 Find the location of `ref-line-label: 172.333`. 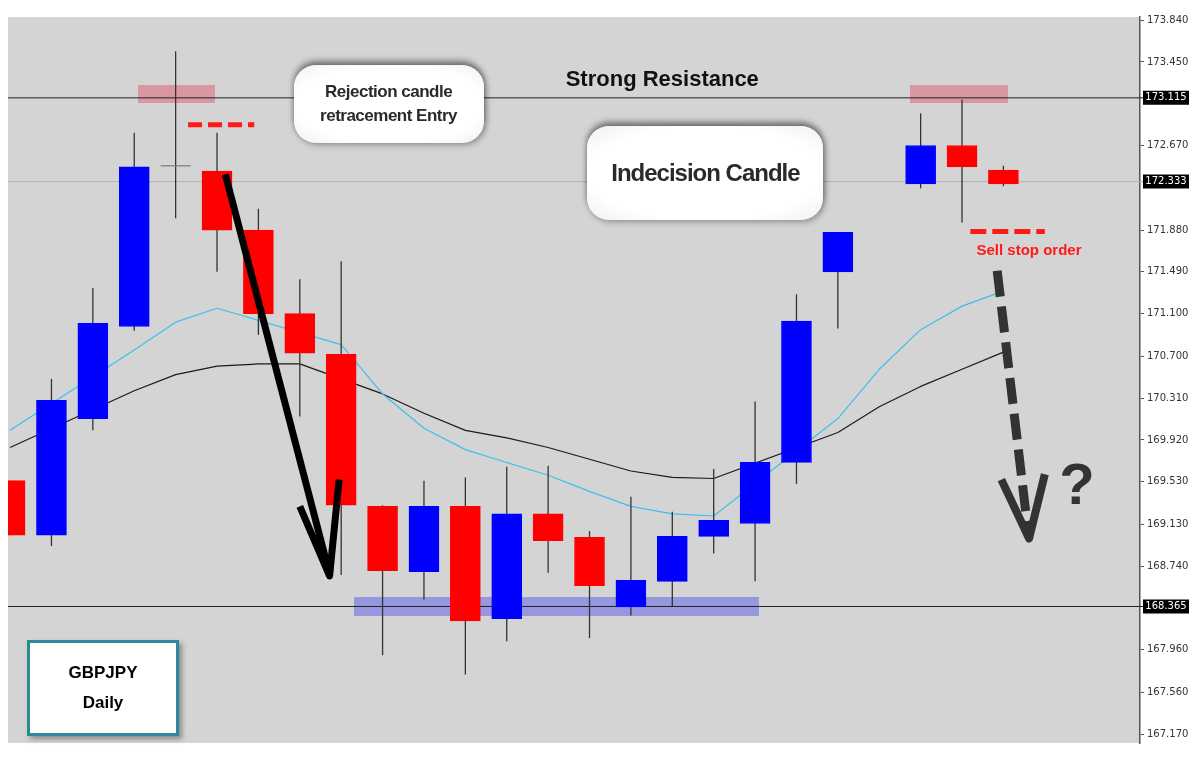

ref-line-label: 172.333 is located at coordinates (1166, 181).